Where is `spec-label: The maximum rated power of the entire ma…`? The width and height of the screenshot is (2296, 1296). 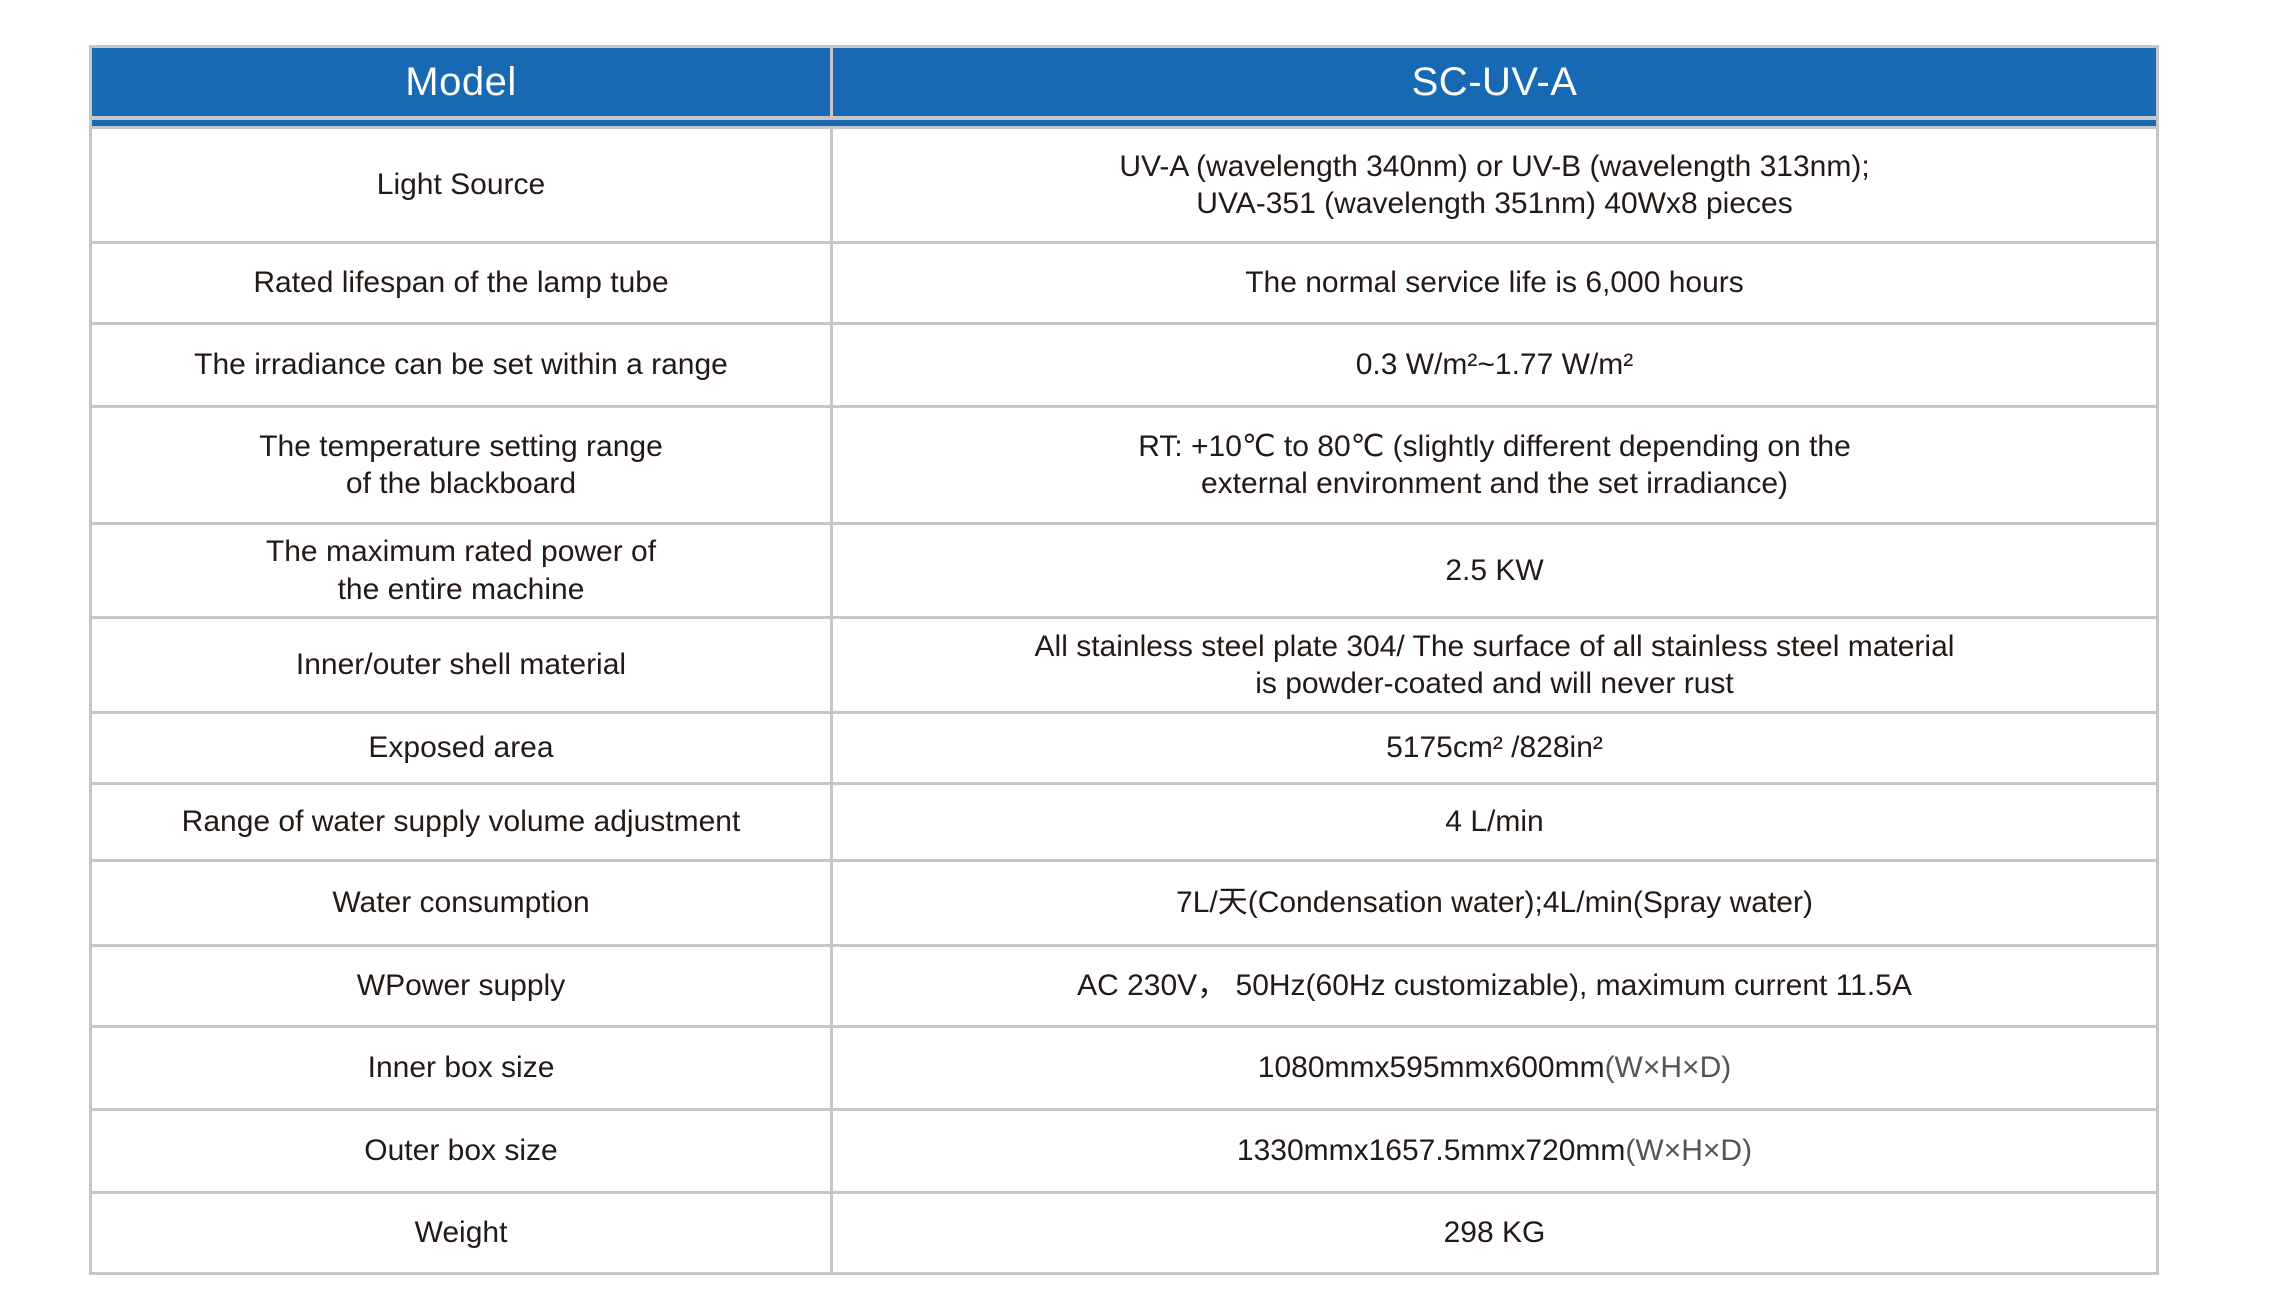
spec-label: The maximum rated power of the entire ma… is located at coordinates (462, 570).